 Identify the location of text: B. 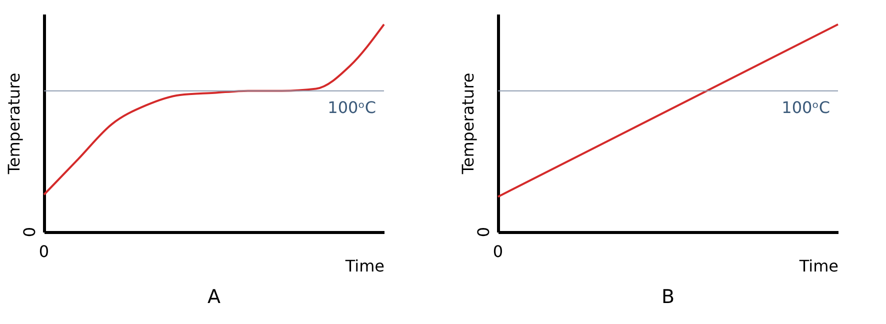
(668, 297).